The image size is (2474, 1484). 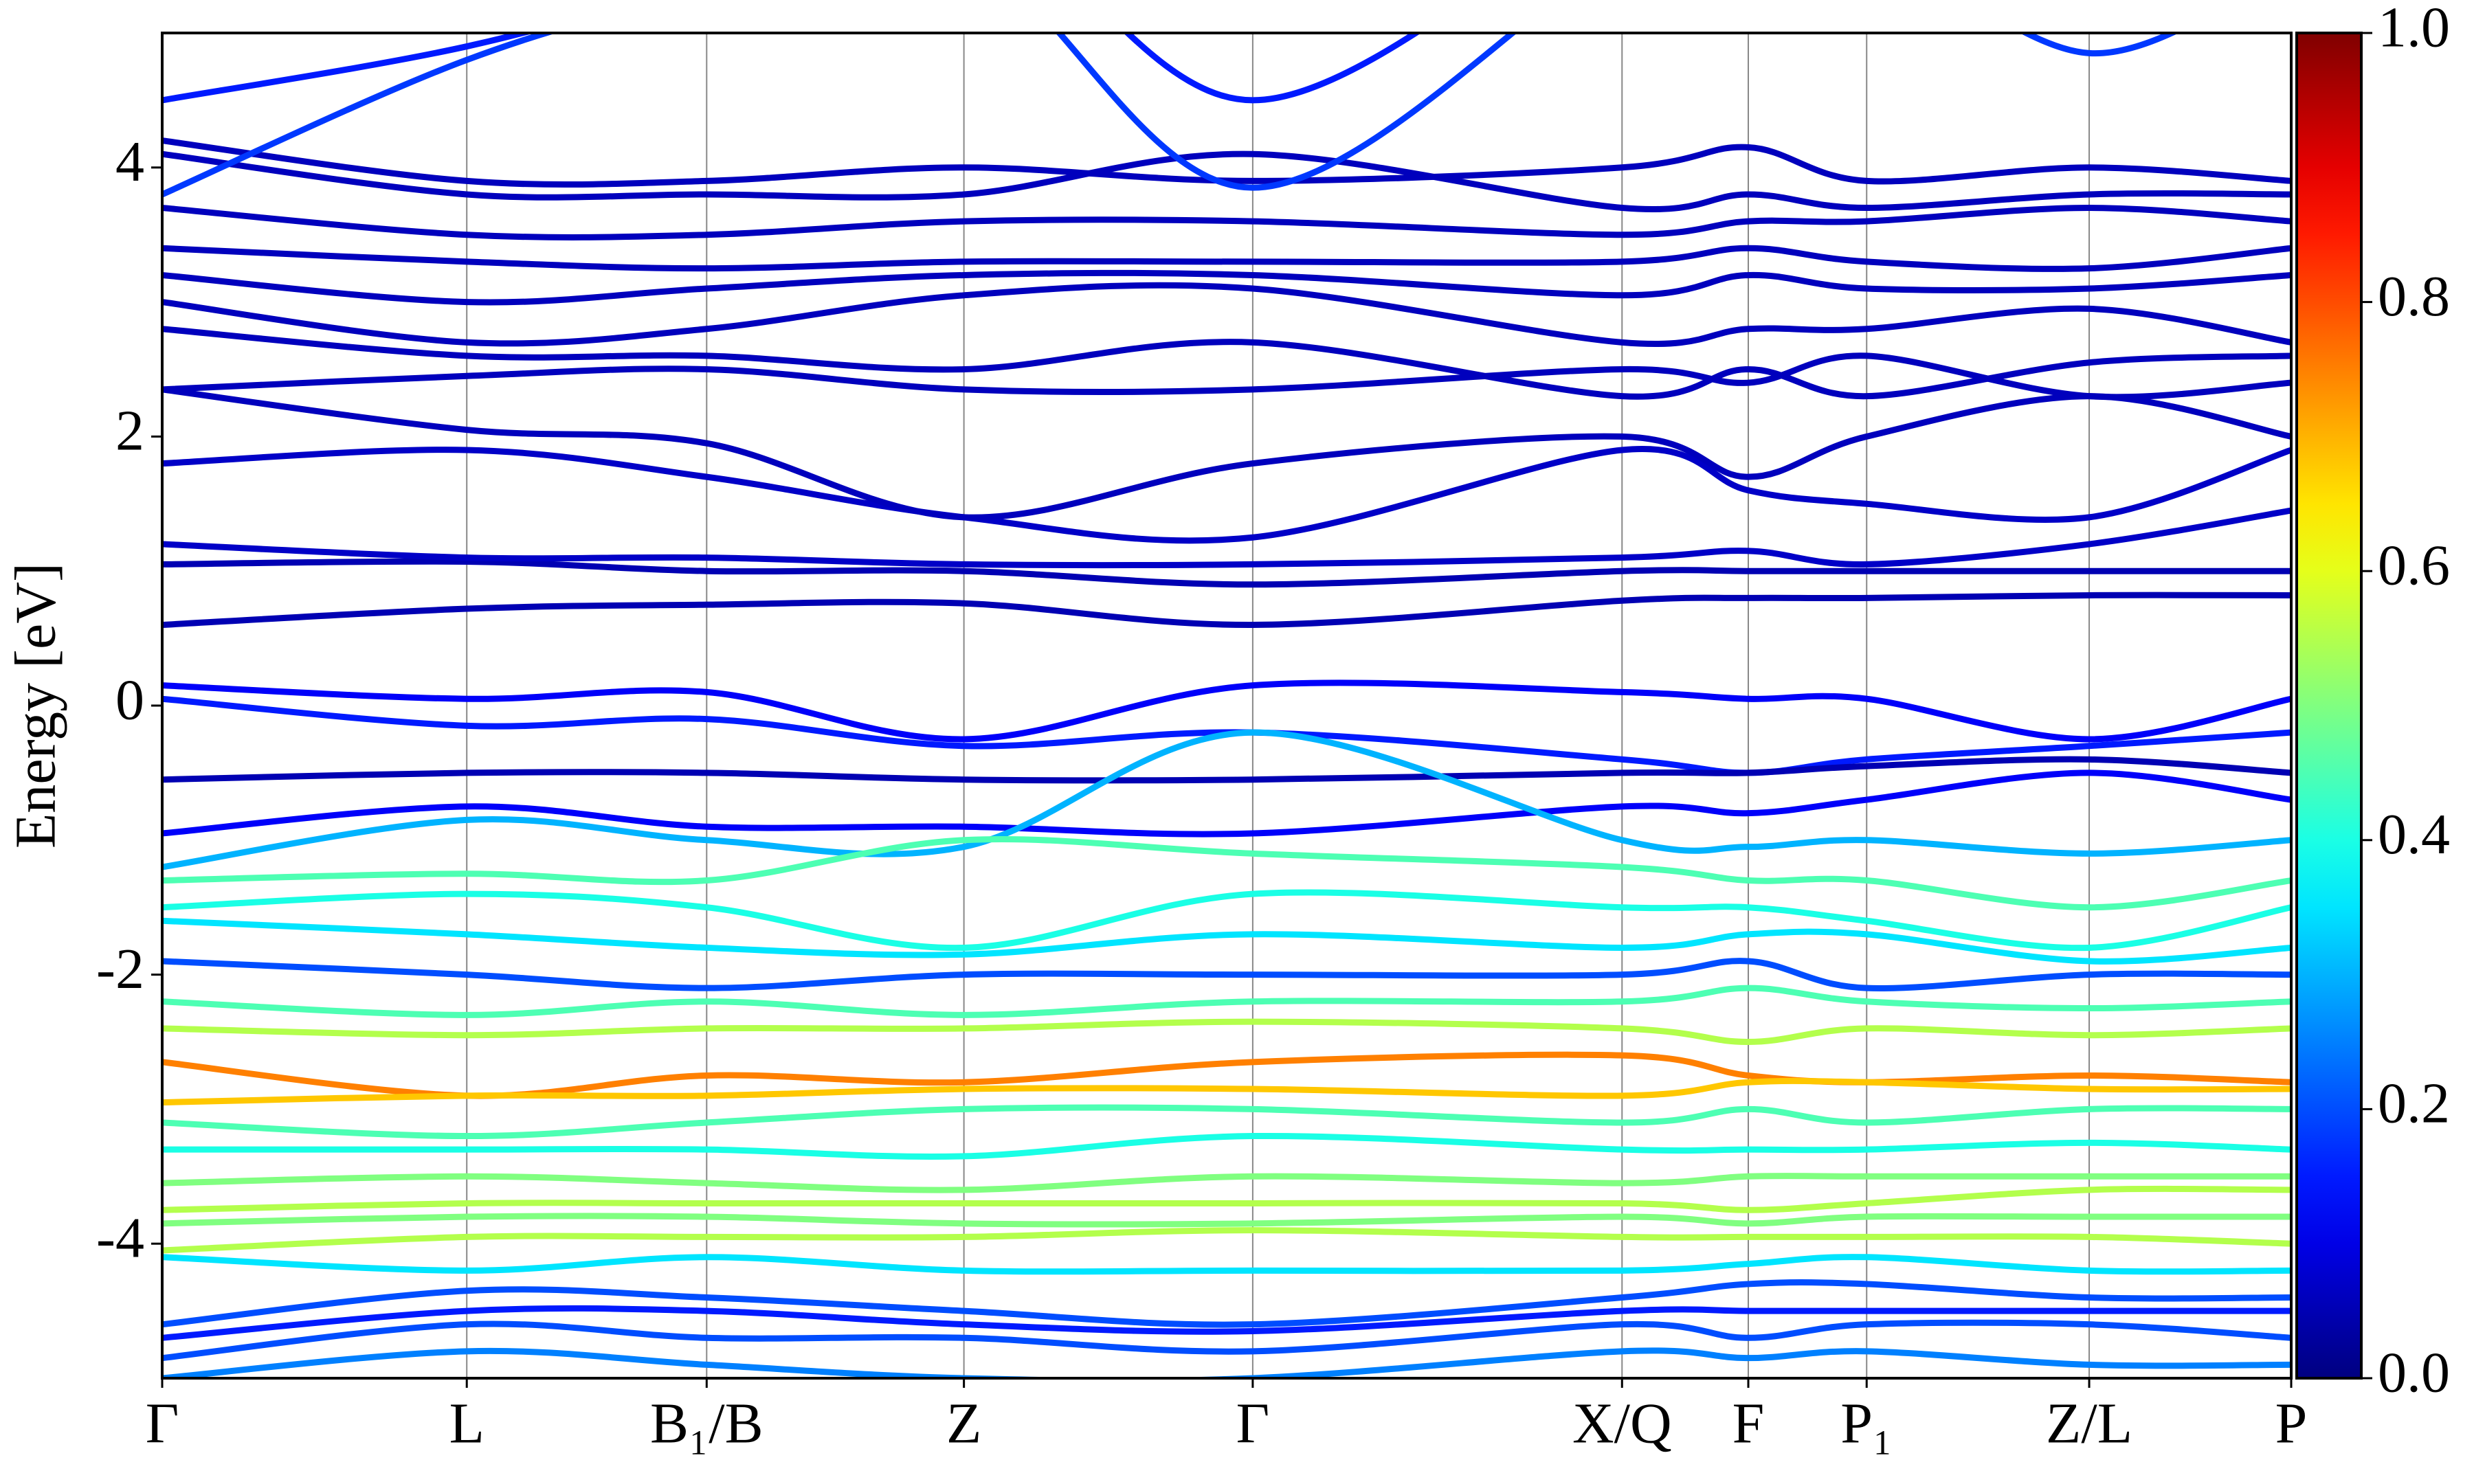 What do you see at coordinates (963, 1423) in the screenshot?
I see `x-tick-label: Z` at bounding box center [963, 1423].